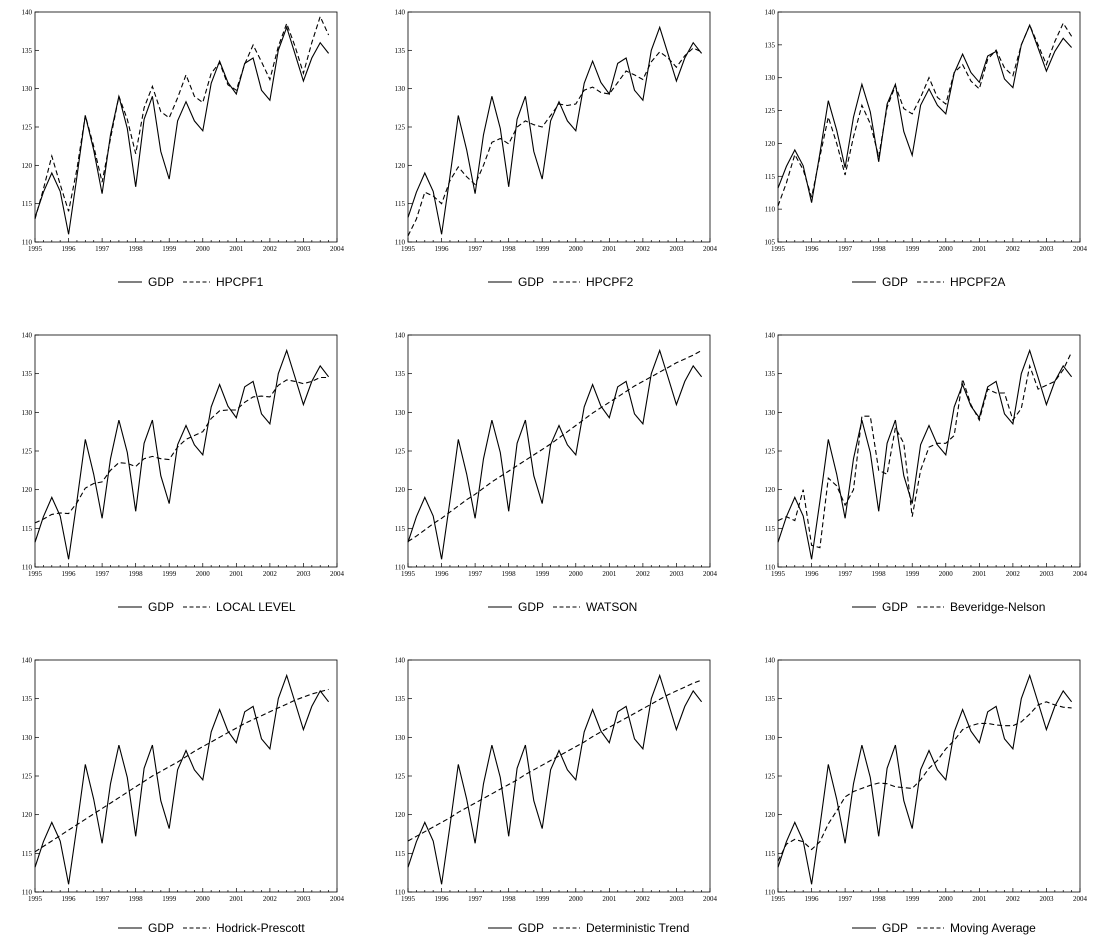 The height and width of the screenshot is (945, 1096). Describe the element at coordinates (554, 760) in the screenshot. I see `series-line-deterministic-trend` at that location.